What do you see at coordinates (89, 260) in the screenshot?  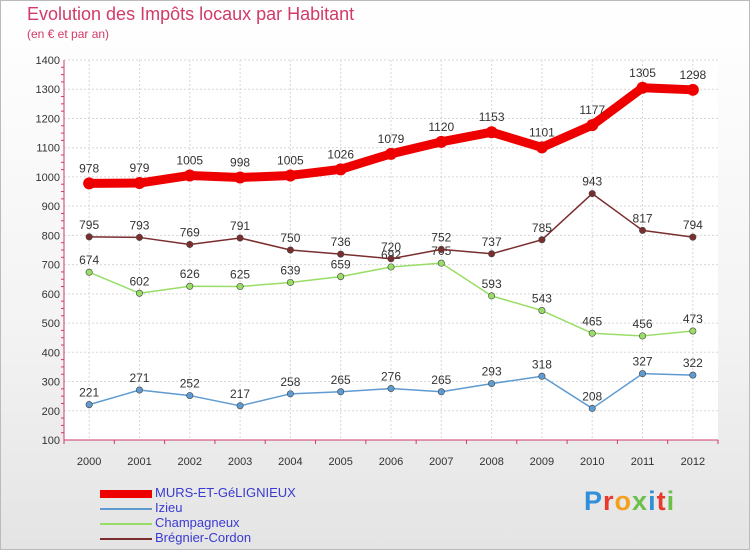 I see `data-label: 674` at bounding box center [89, 260].